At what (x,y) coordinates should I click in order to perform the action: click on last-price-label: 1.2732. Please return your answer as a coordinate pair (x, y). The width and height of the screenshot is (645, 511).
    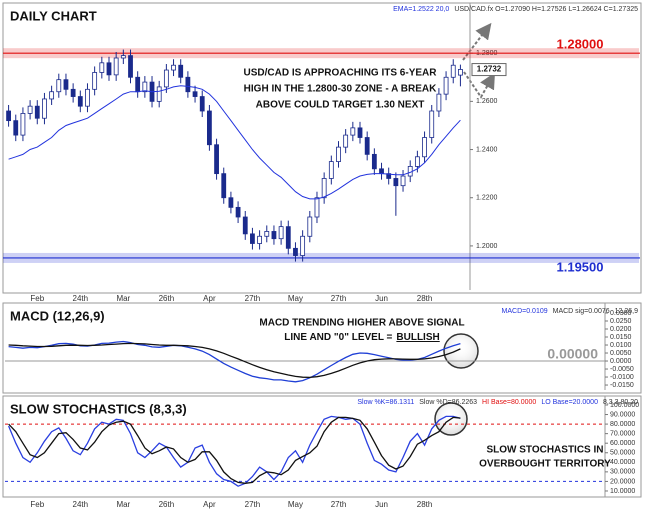
    Looking at the image, I should click on (489, 69).